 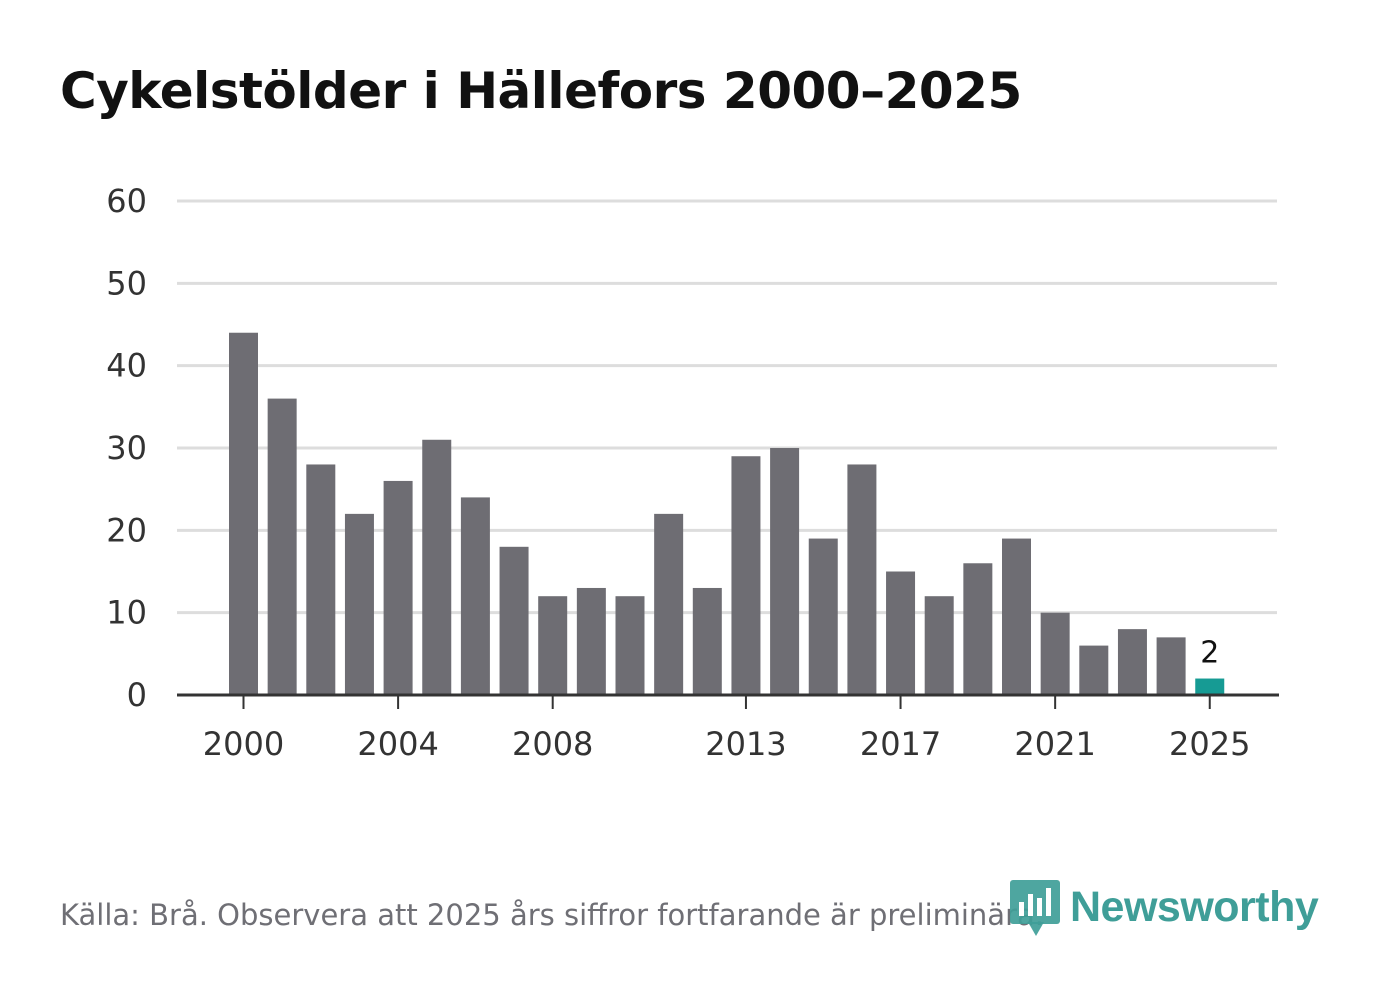 I want to click on bar-2006, so click(x=475, y=596).